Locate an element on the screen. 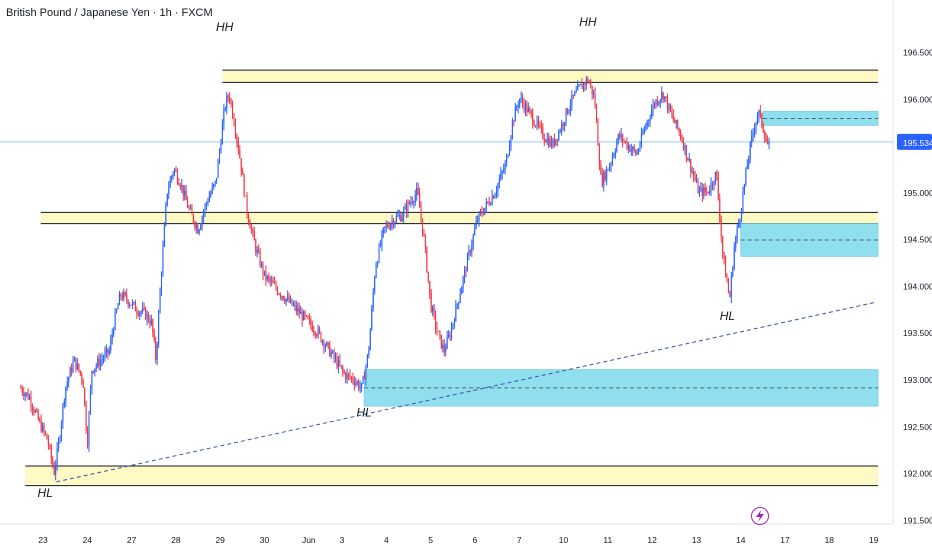 The image size is (932, 550). time-tick-label: 5 is located at coordinates (430, 540).